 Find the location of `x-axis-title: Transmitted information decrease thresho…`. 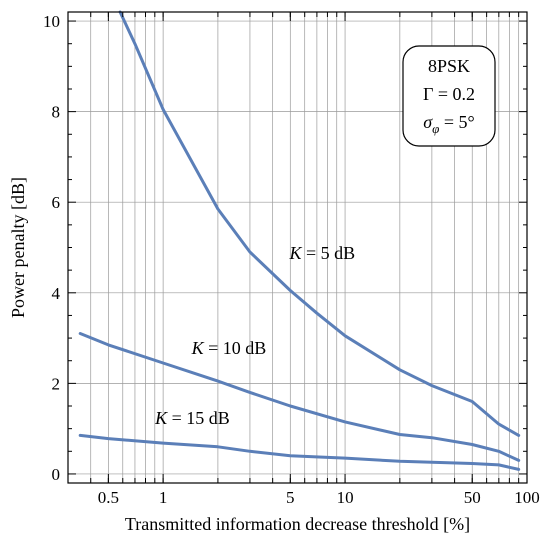

x-axis-title: Transmitted information decrease thresho… is located at coordinates (297, 524).